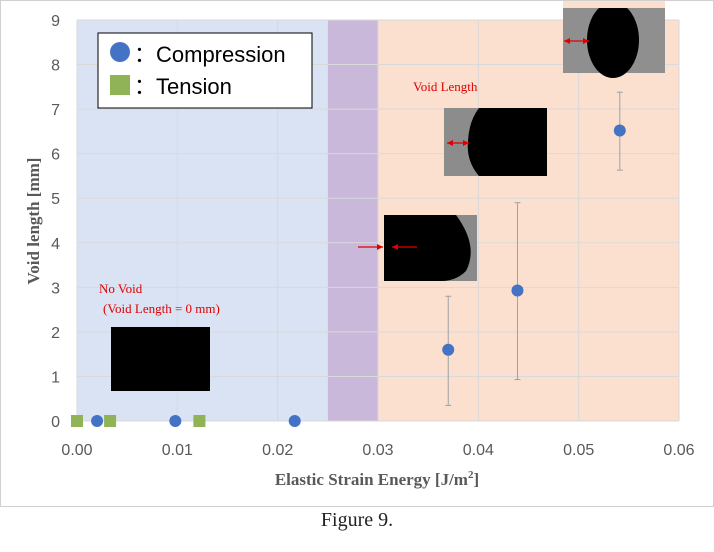 Image resolution: width=714 pixels, height=552 pixels. Describe the element at coordinates (495, 142) in the screenshot. I see `void-micrograph-medium` at that location.